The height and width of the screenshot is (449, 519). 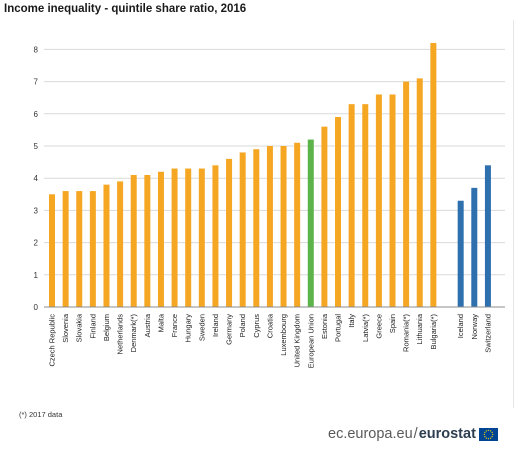 I want to click on x-tick-label: Slovenia, so click(x=65, y=328).